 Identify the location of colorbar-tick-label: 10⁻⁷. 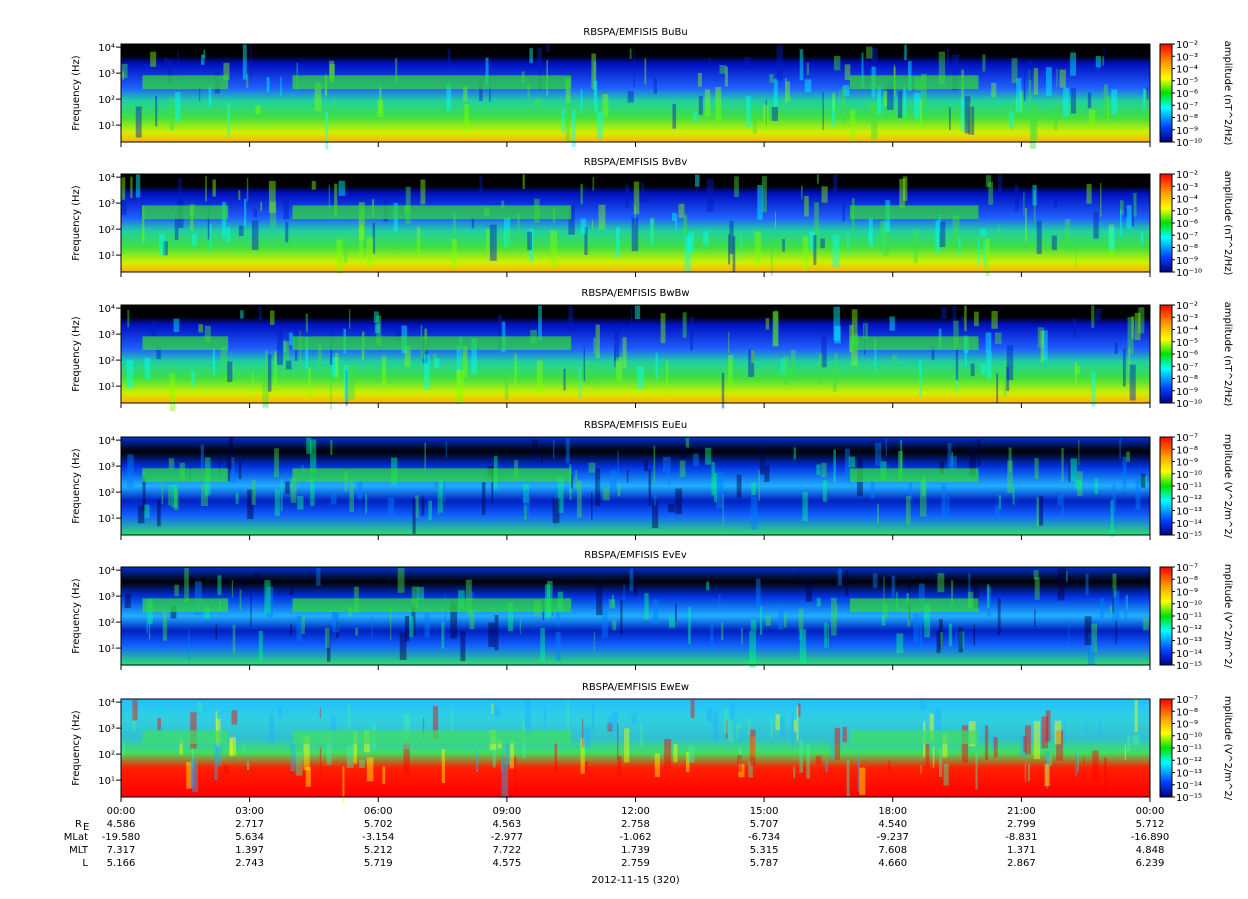
(1187, 438).